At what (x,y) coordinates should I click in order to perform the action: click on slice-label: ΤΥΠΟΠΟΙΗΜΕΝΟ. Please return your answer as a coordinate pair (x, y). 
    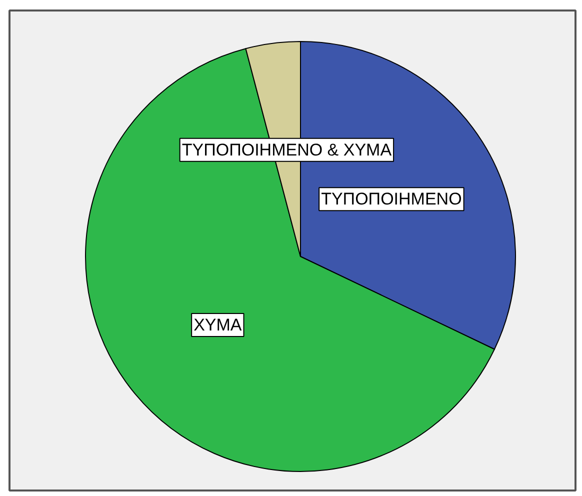
    Looking at the image, I should click on (391, 199).